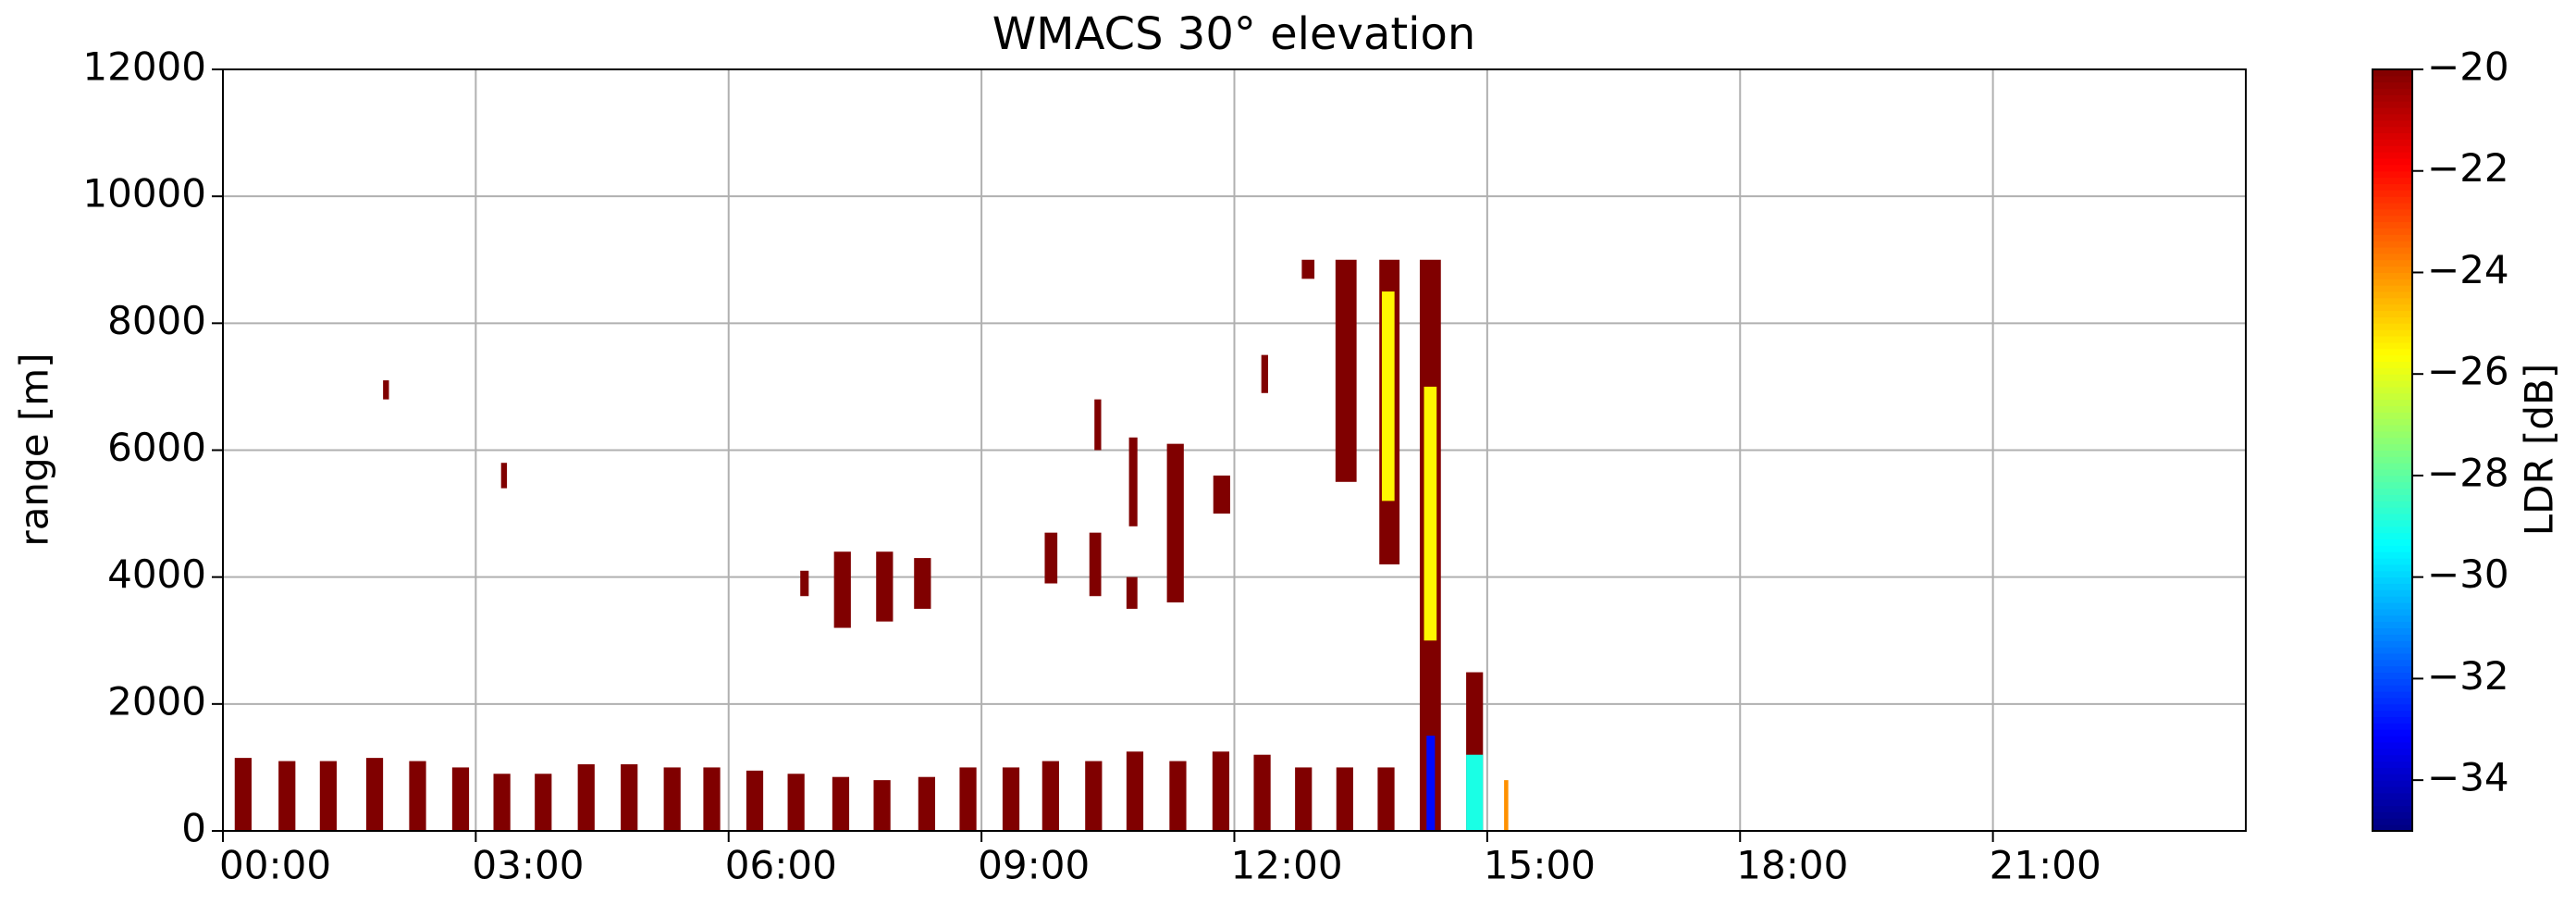  What do you see at coordinates (34, 449) in the screenshot?
I see `y-axis-label: range [m]` at bounding box center [34, 449].